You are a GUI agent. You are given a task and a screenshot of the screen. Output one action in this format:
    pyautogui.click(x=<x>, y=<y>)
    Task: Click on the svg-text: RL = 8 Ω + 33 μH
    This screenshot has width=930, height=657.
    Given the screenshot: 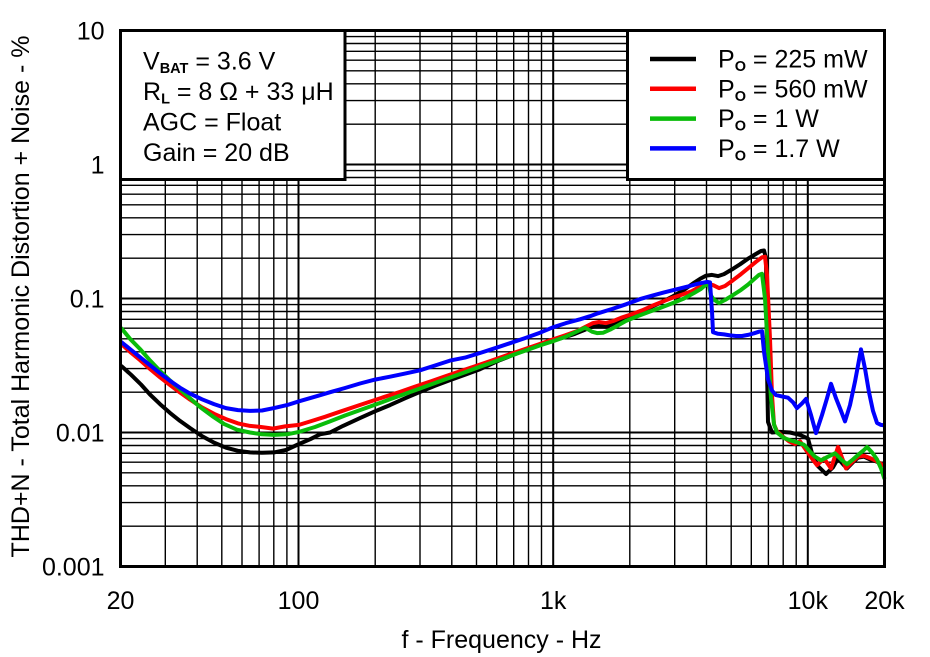 What is the action you would take?
    pyautogui.click(x=238, y=93)
    